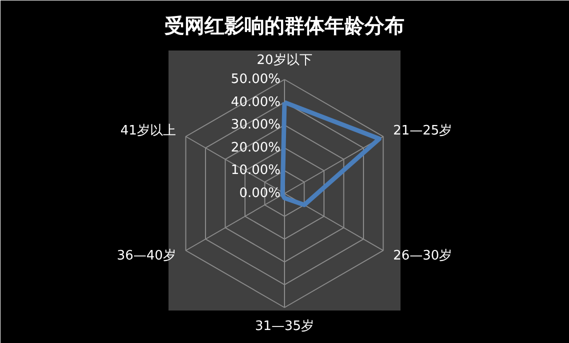 The height and width of the screenshot is (343, 569). Describe the element at coordinates (284, 26) in the screenshot. I see `chart-title: 受网红影响的群体年龄分布` at that location.